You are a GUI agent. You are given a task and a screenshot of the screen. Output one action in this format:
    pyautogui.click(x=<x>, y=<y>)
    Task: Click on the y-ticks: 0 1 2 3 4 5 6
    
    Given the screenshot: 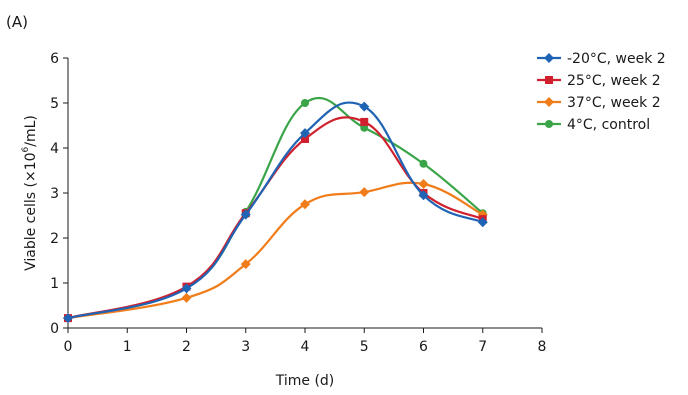 What is the action you would take?
    pyautogui.click(x=59, y=194)
    